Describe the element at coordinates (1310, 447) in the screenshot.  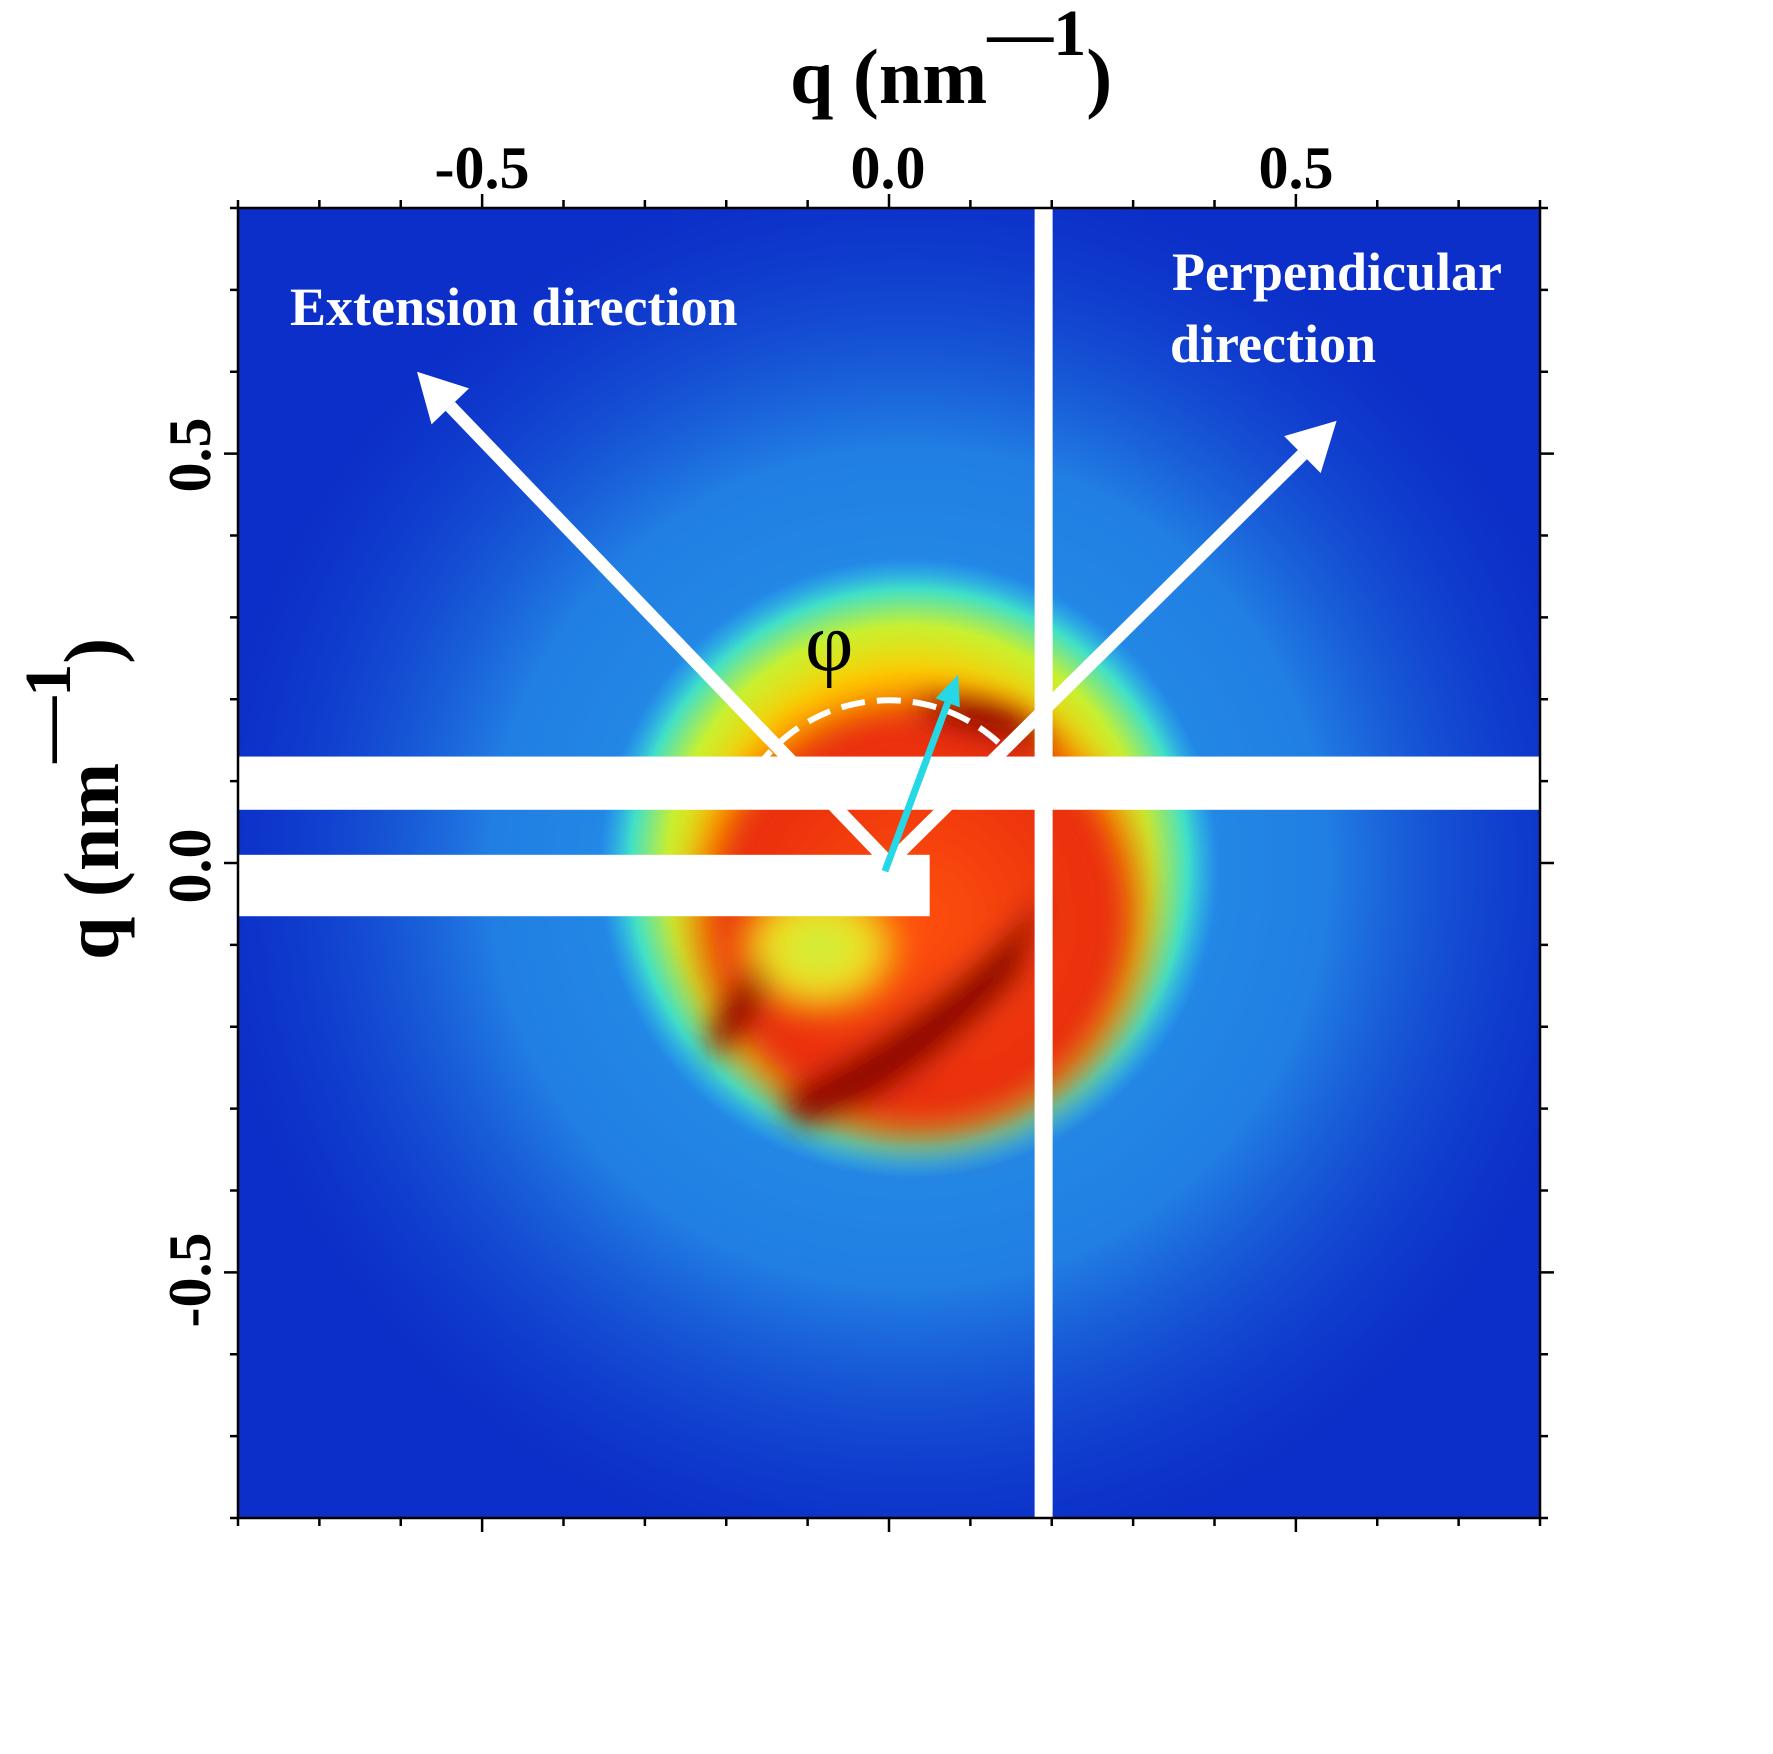
I see `perpendicular-arrowhead` at that location.